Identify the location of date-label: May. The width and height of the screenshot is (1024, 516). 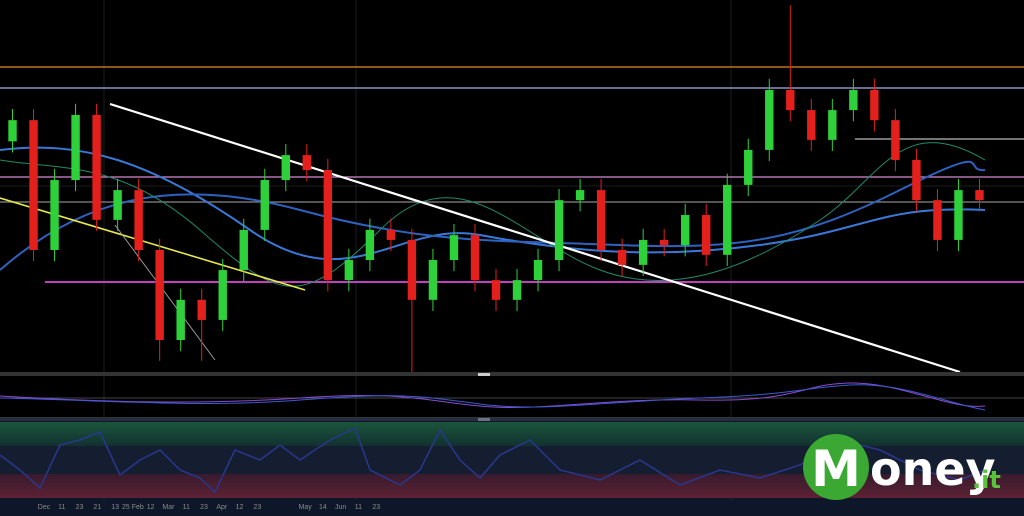
(305, 507).